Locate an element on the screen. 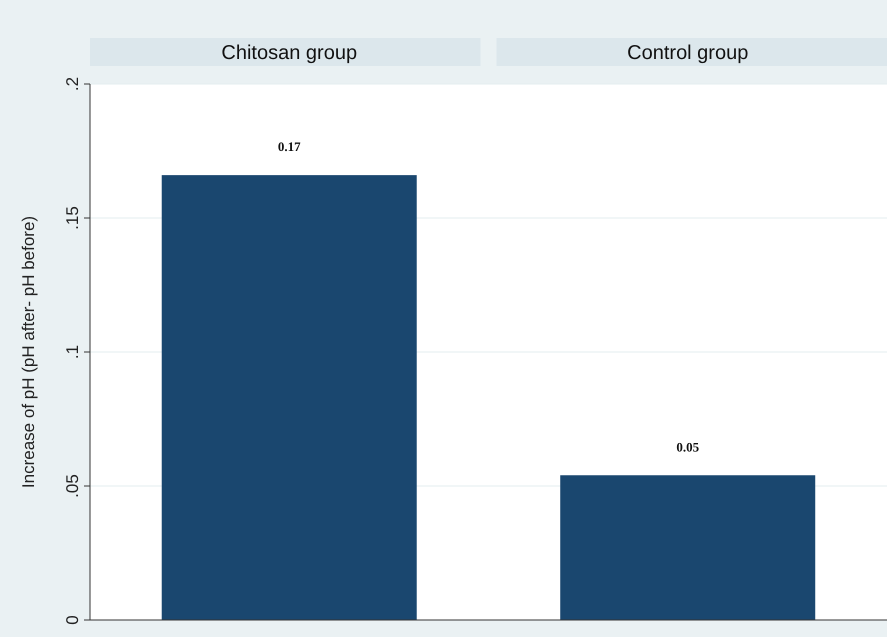 The image size is (887, 637). y-tick-label: .15 is located at coordinates (72, 218).